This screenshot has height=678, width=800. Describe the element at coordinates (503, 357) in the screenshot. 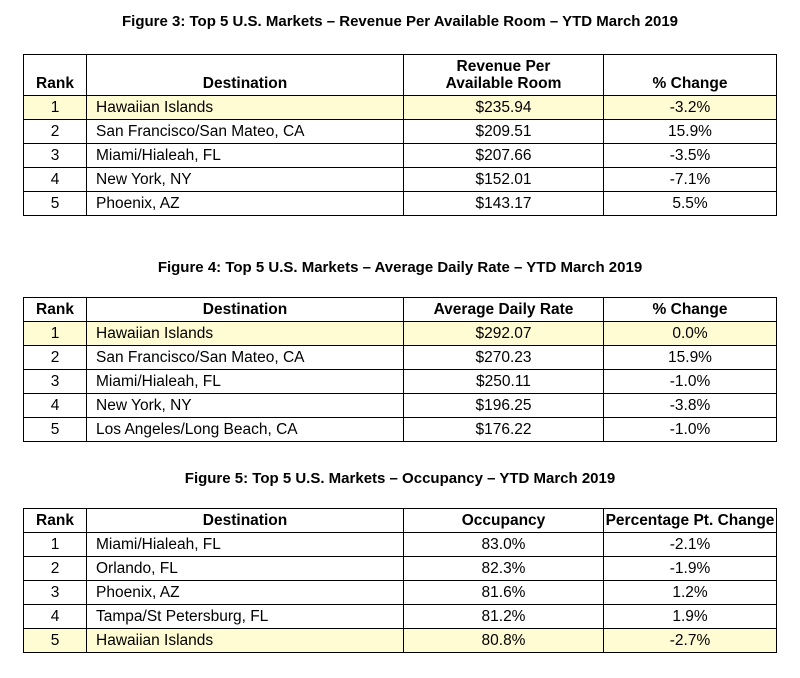

I see `value-cell: $270.23` at that location.